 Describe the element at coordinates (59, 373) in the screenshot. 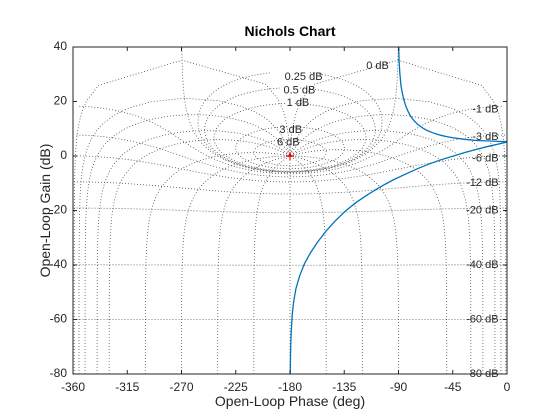

I see `y-tick-label: -80` at that location.